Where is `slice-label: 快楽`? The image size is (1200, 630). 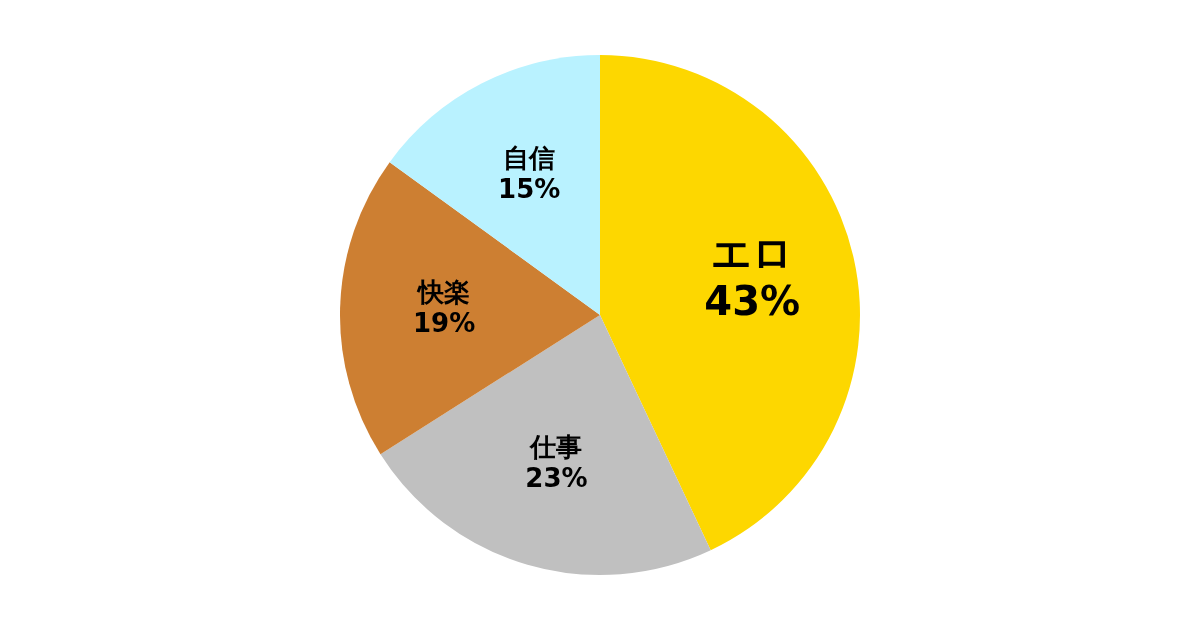 slice-label: 快楽 is located at coordinates (443, 292).